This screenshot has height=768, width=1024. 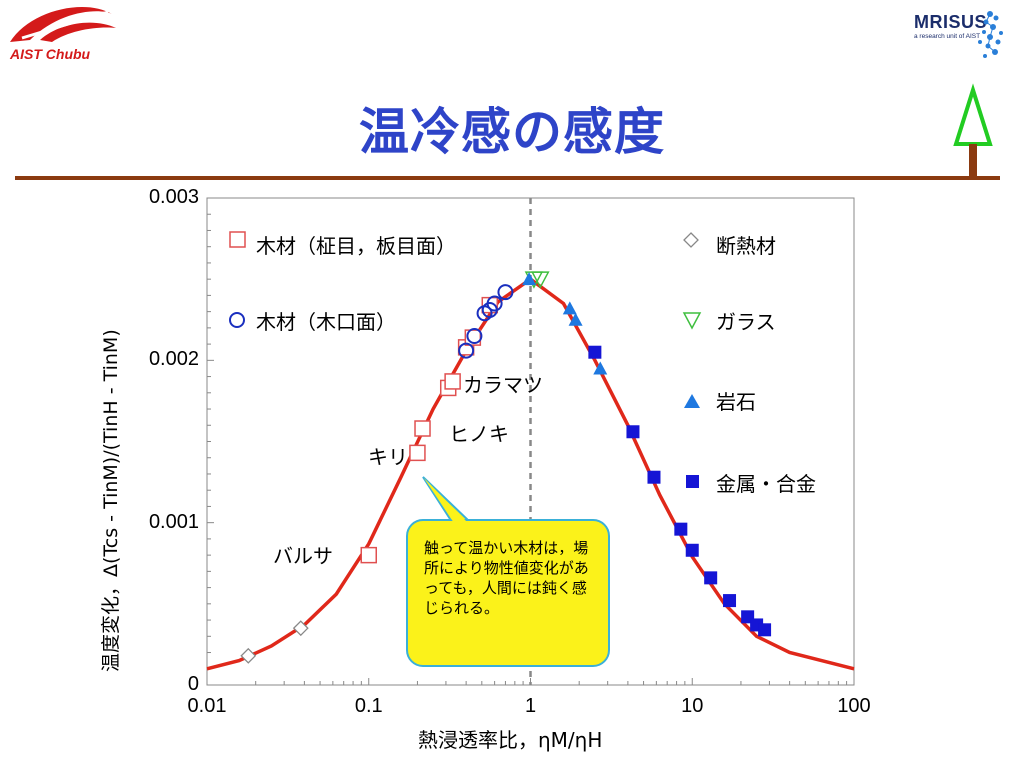 I want to click on x-tick-label: 1, so click(x=530, y=706).